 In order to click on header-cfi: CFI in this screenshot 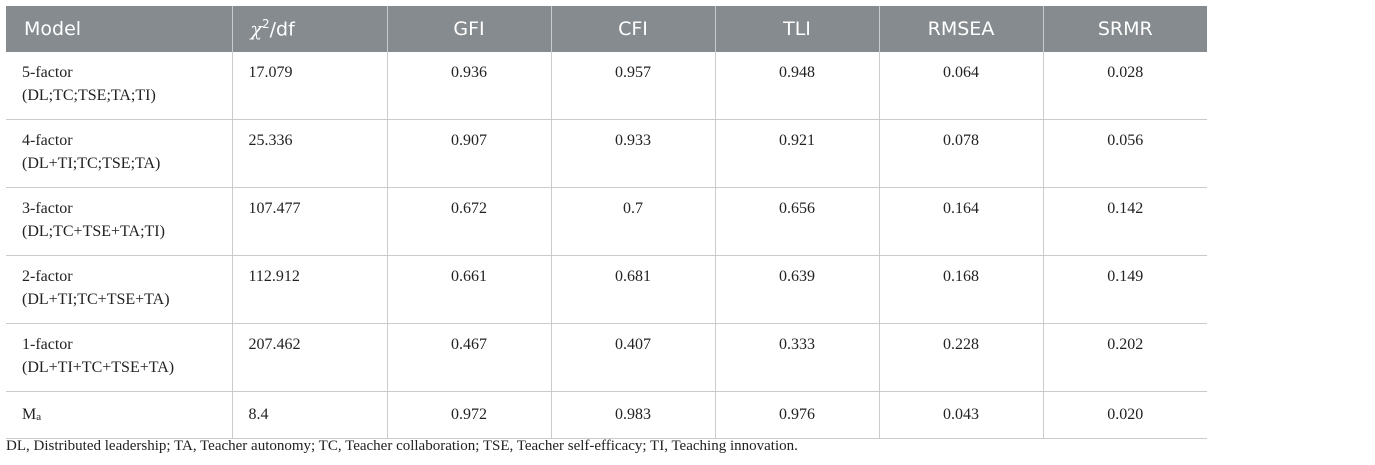, I will do `click(632, 29)`.